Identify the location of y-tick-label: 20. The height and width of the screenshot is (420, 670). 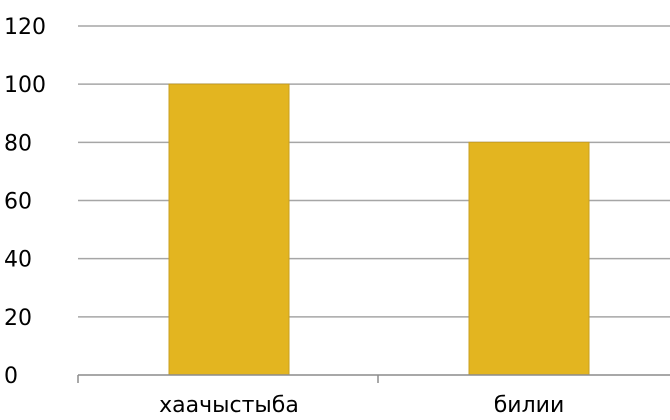
(18, 318).